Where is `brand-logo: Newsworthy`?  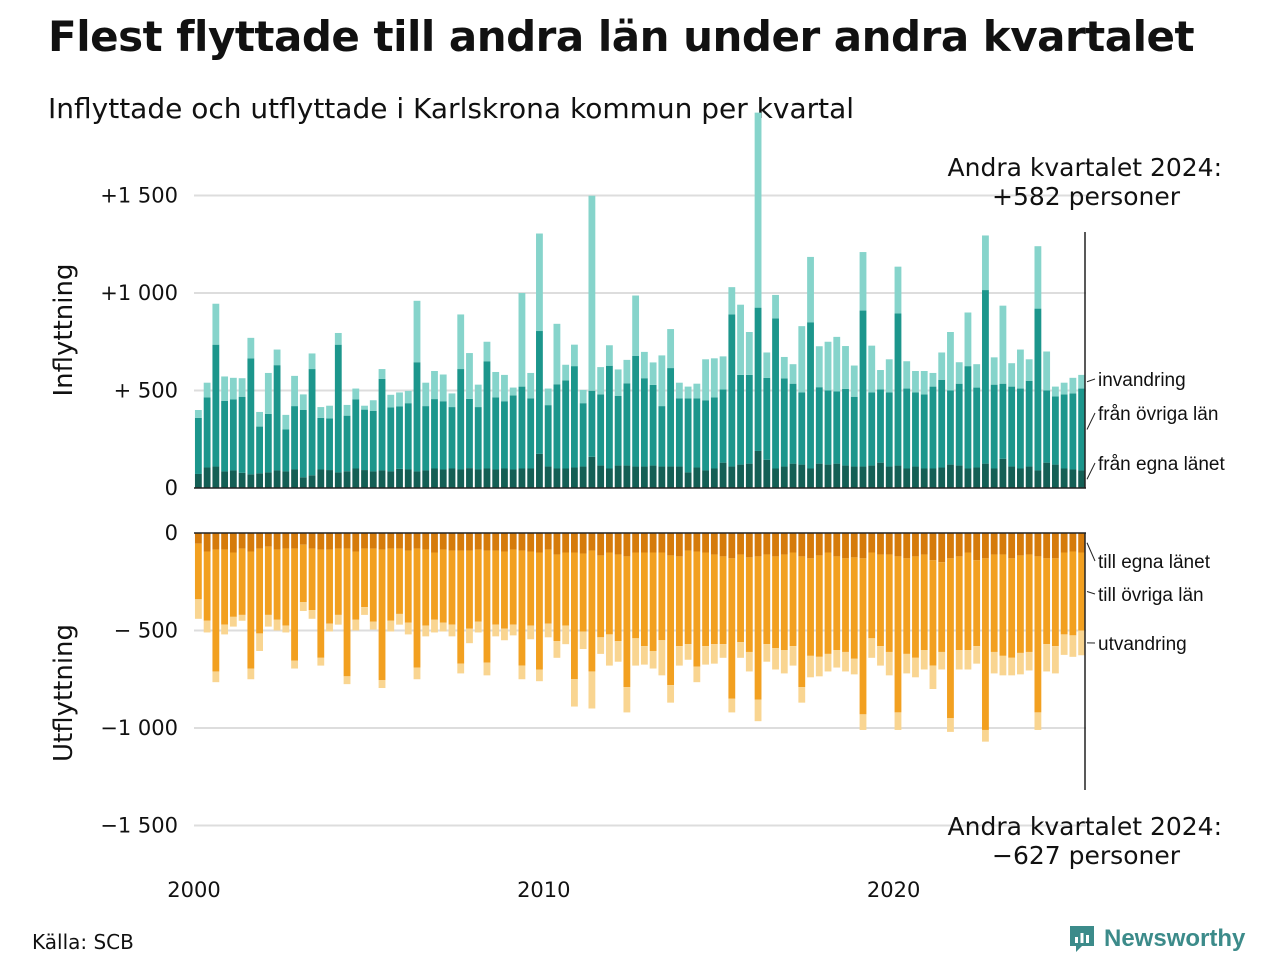
brand-logo: Newsworthy is located at coordinates (1156, 939).